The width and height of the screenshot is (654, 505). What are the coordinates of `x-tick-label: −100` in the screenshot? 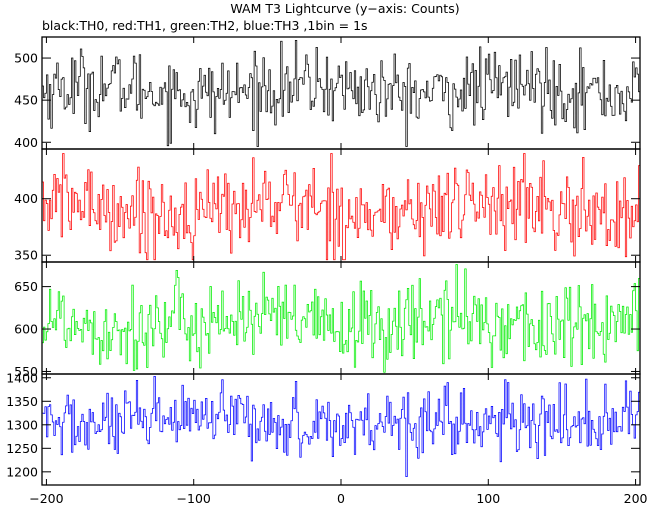 It's located at (194, 498).